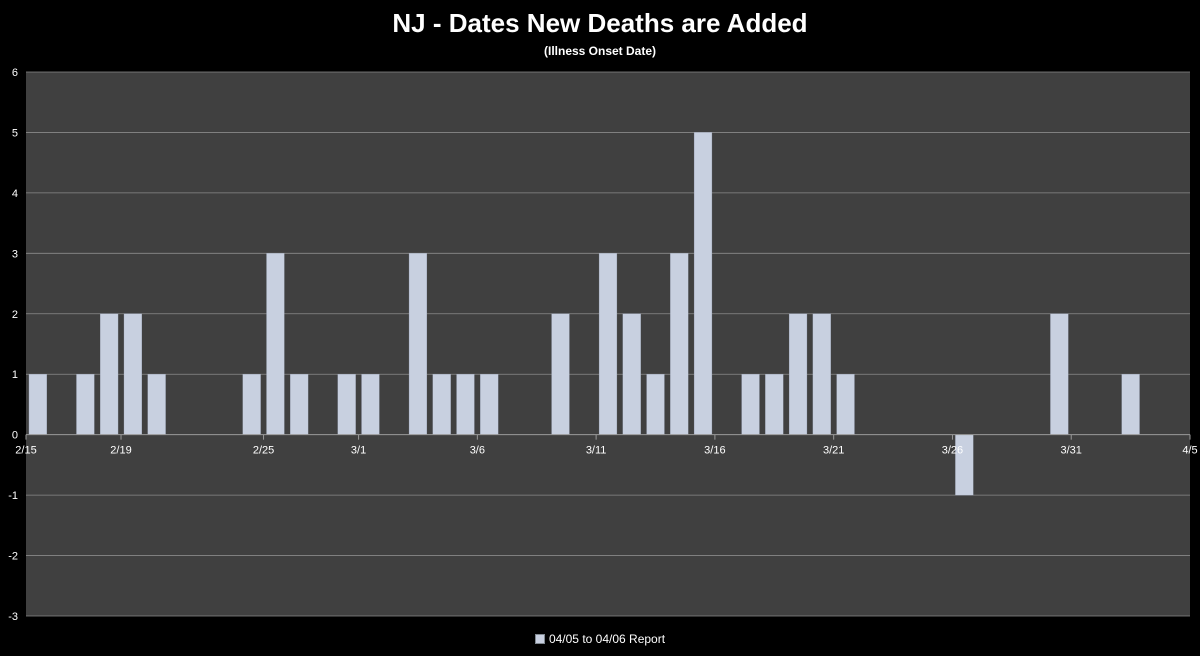  What do you see at coordinates (13, 345) in the screenshot?
I see `y-axis-ticks: 6 5 4 3 2 1 0 -1 -2 -3` at bounding box center [13, 345].